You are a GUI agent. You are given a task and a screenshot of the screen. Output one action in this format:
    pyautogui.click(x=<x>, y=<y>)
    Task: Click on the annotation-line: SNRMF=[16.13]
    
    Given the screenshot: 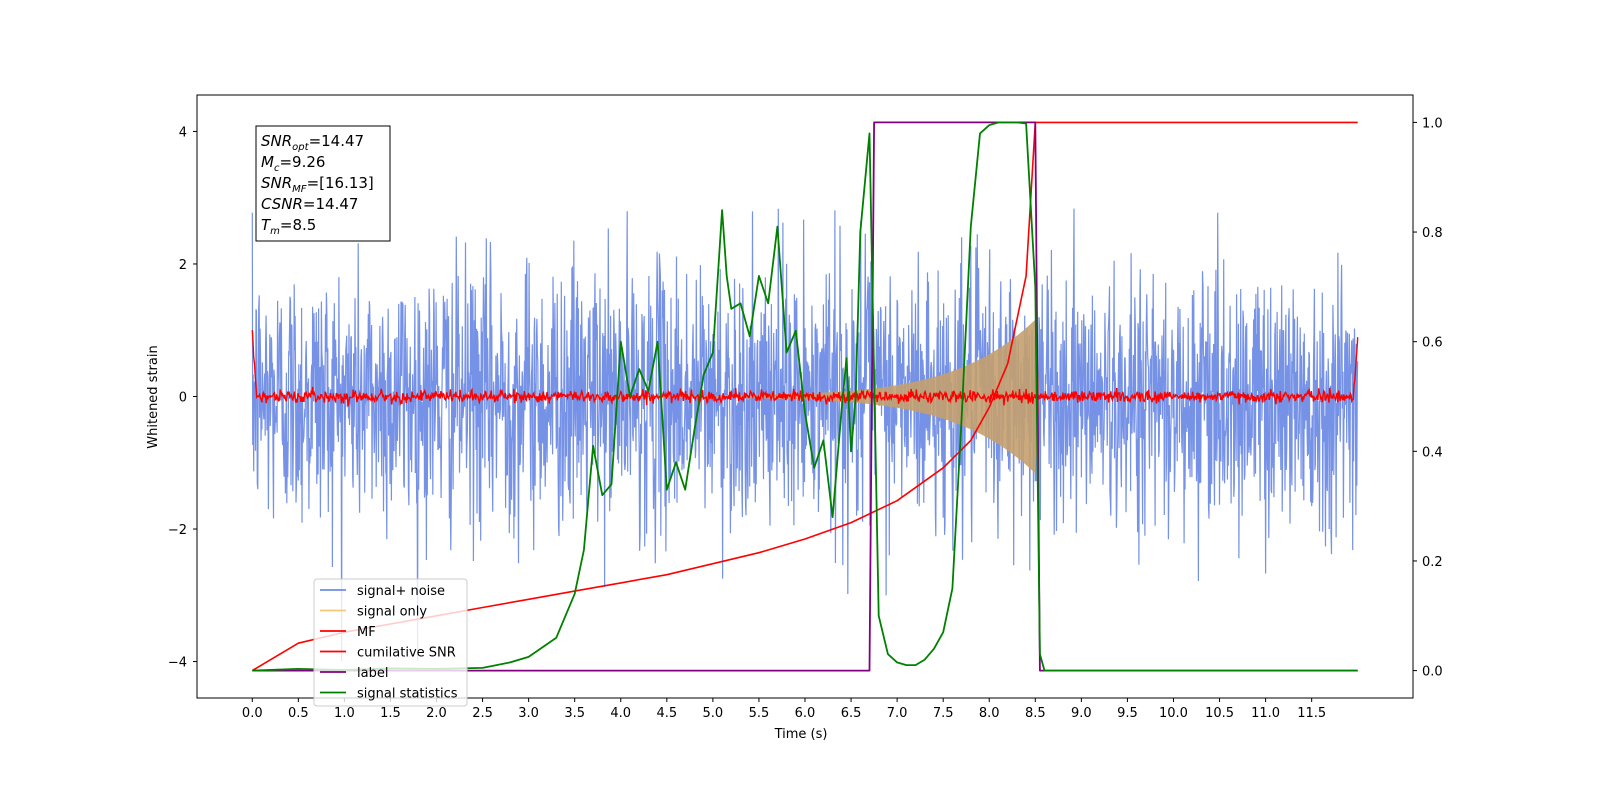 What is the action you would take?
    pyautogui.click(x=317, y=184)
    